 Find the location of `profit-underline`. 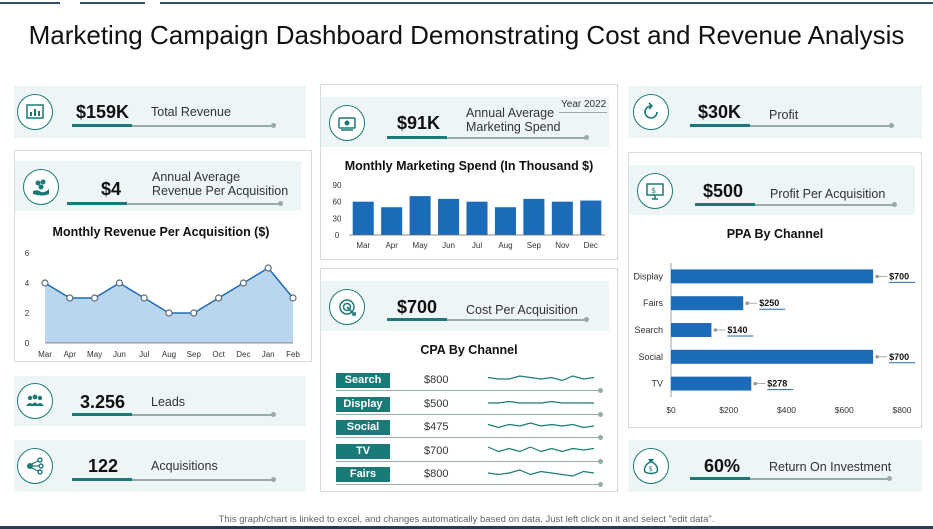

profit-underline is located at coordinates (792, 125).